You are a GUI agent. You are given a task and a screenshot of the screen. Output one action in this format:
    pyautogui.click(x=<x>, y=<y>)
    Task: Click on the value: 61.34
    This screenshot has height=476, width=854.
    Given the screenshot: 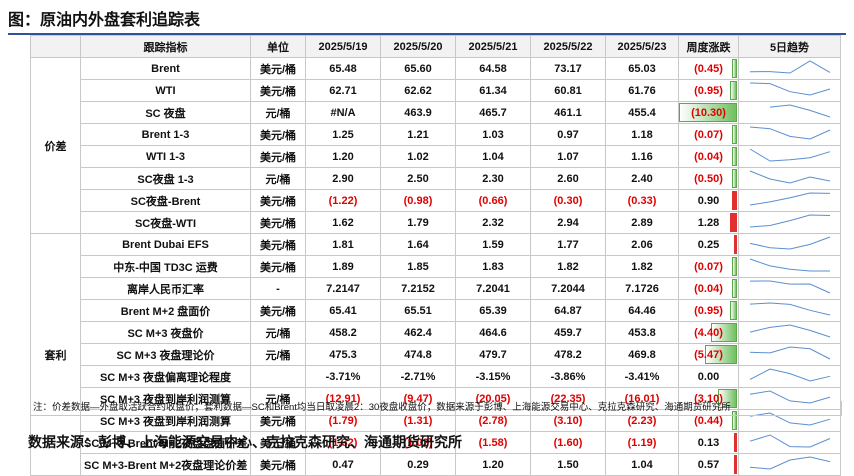 What is the action you would take?
    pyautogui.click(x=493, y=90)
    